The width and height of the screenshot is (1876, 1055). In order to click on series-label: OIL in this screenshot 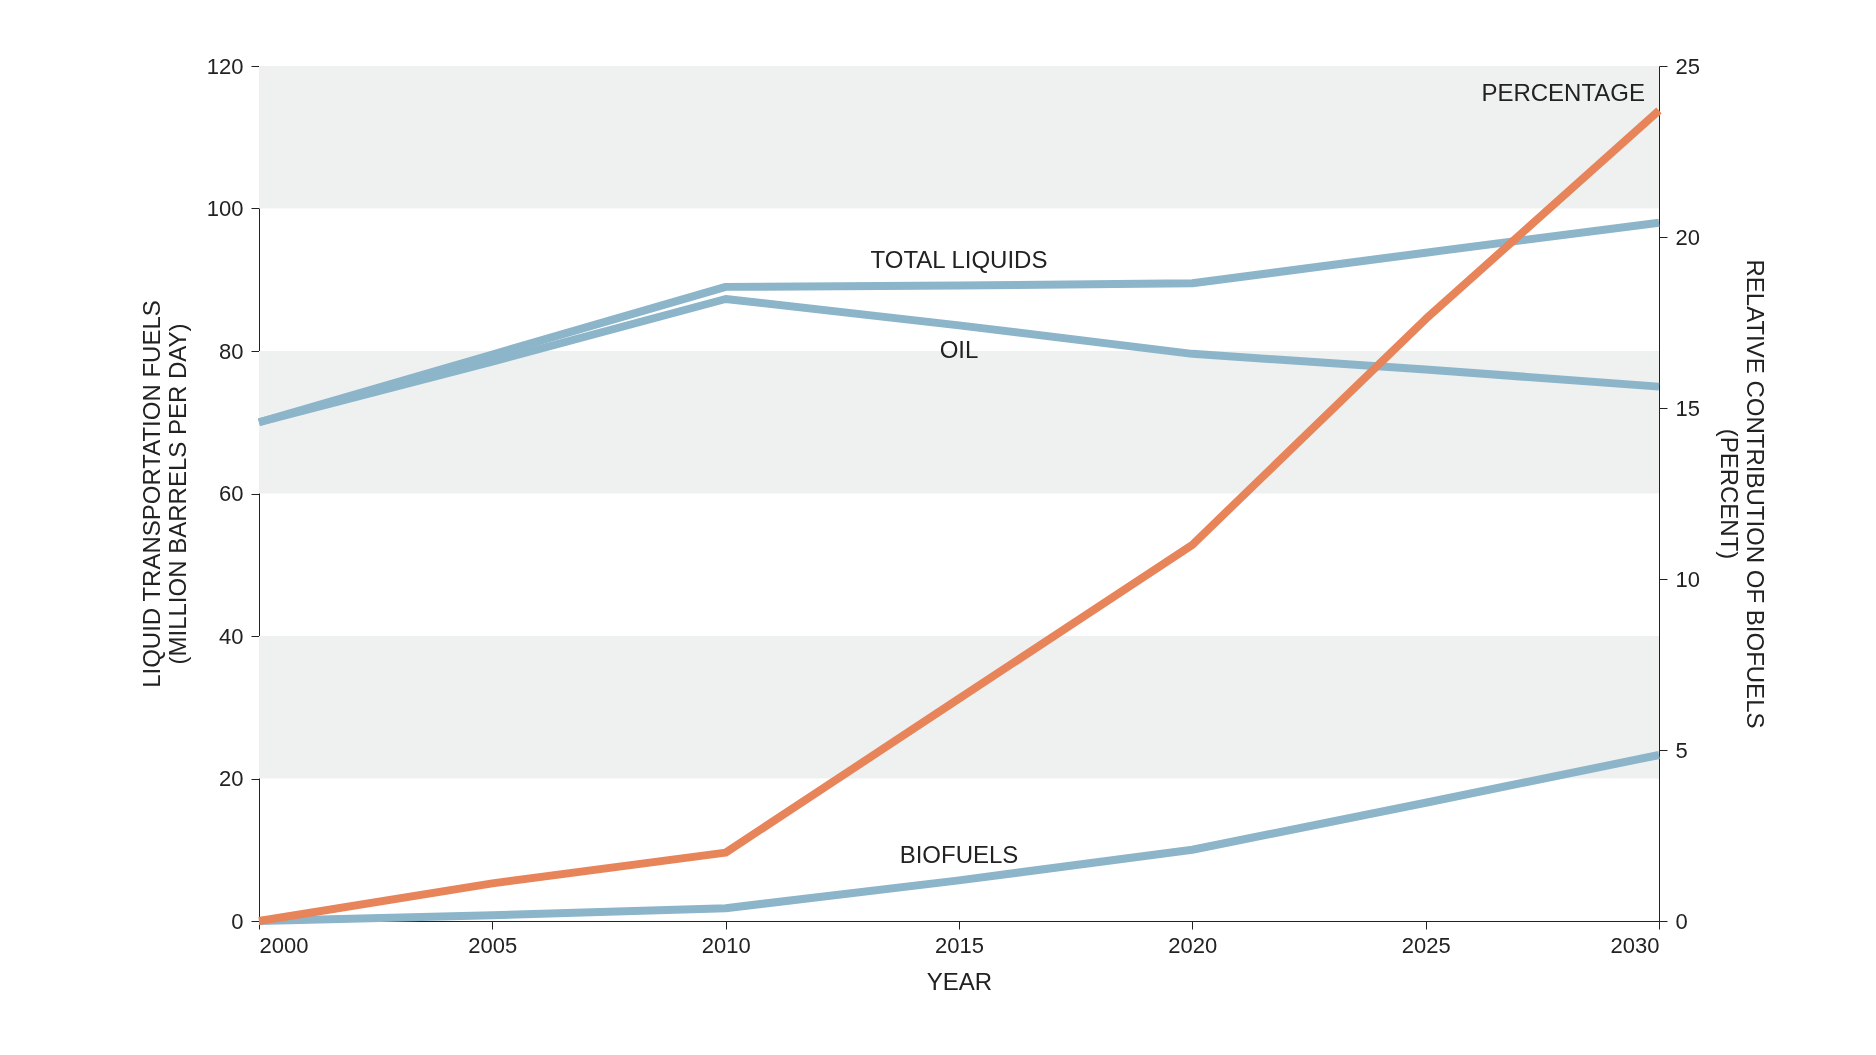, I will do `click(959, 350)`.